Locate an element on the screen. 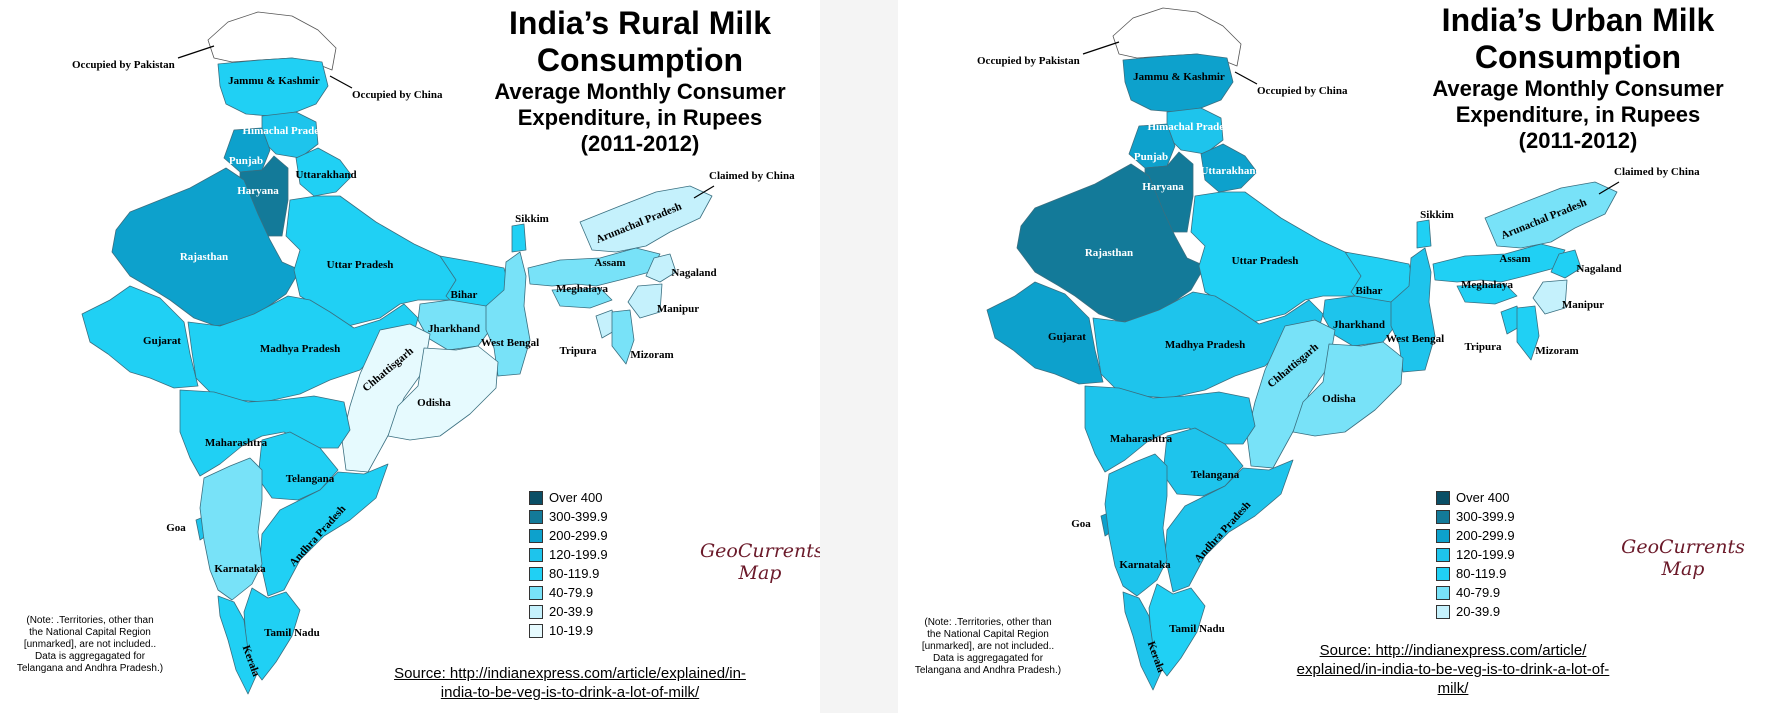  occupied-territory-outline is located at coordinates (272, 41).